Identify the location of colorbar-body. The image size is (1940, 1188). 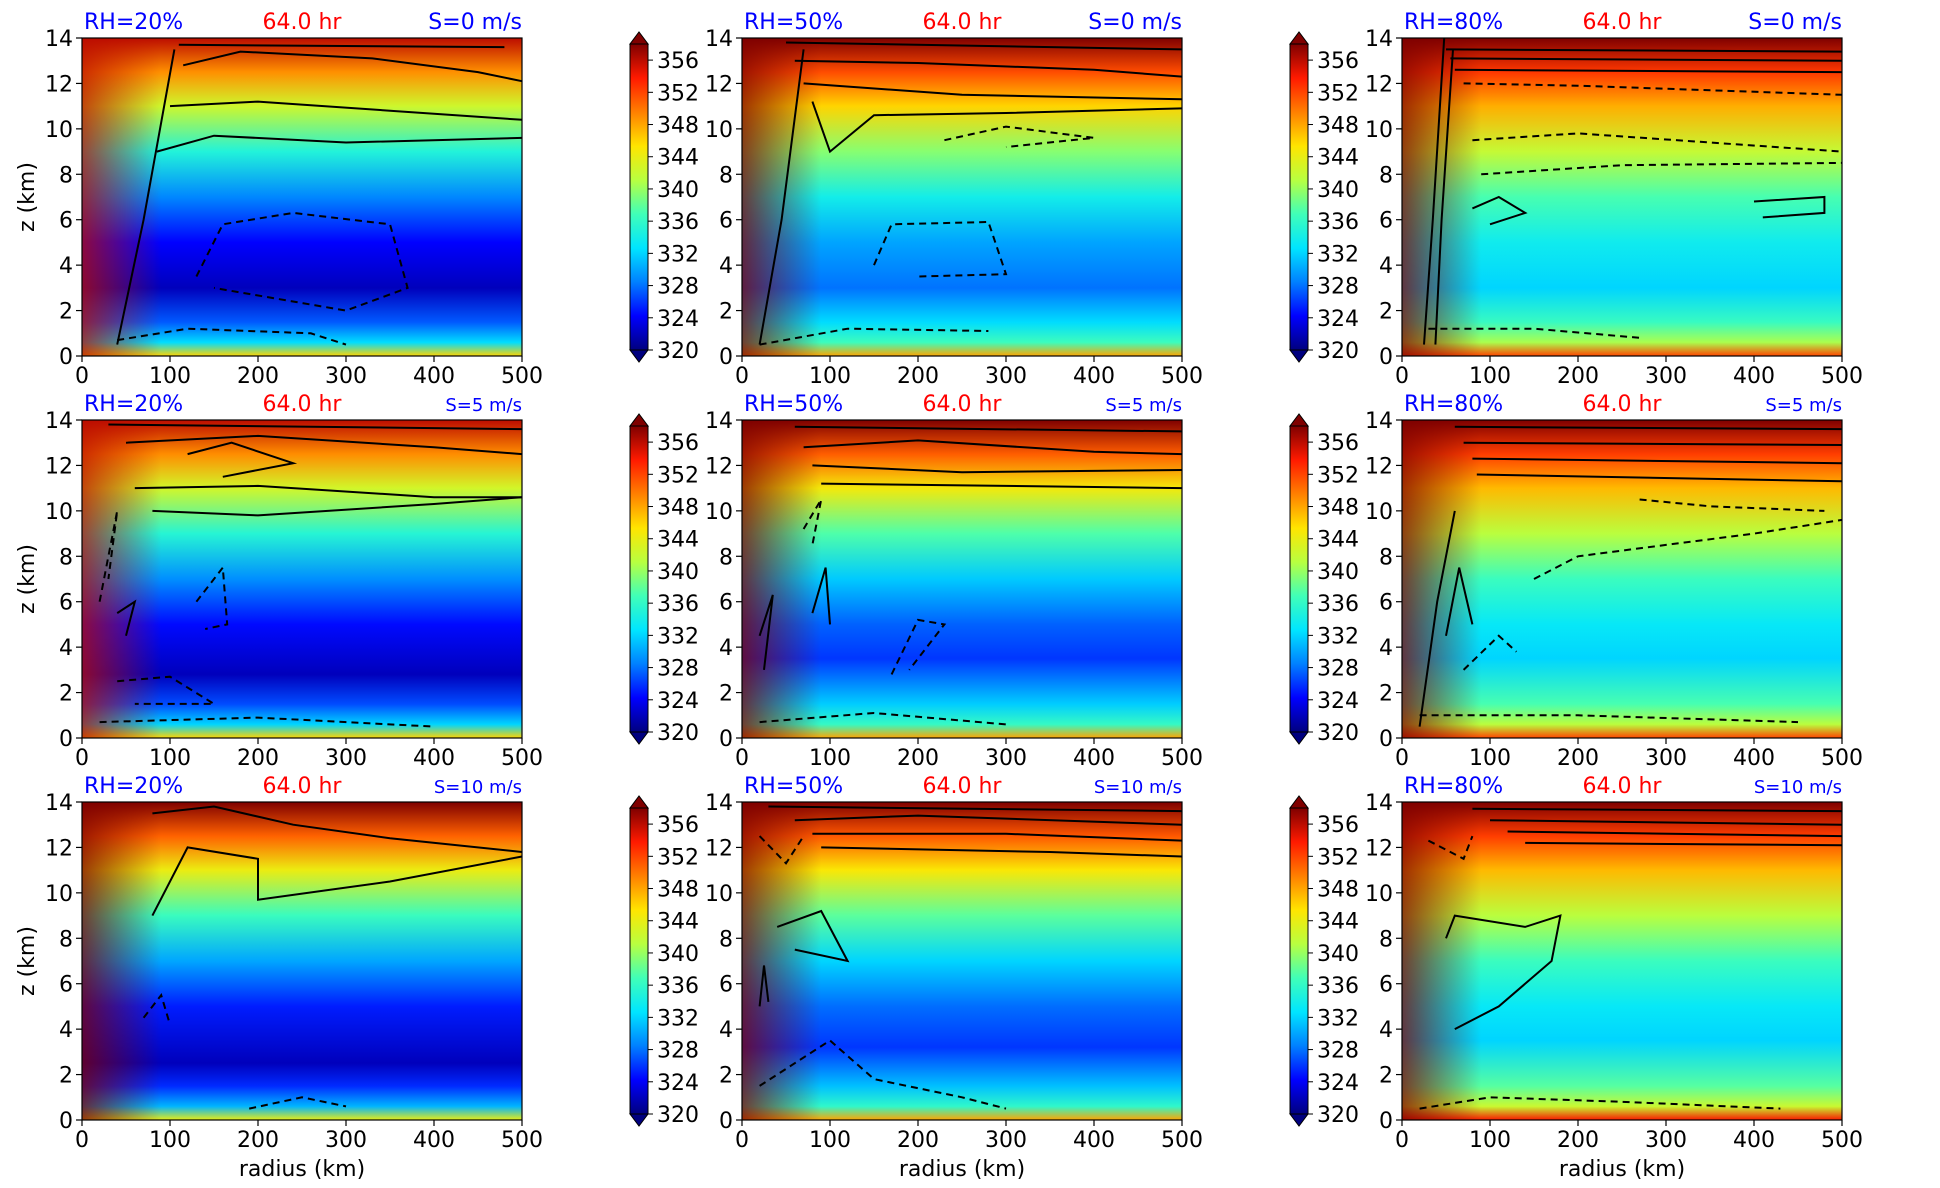
(639, 961).